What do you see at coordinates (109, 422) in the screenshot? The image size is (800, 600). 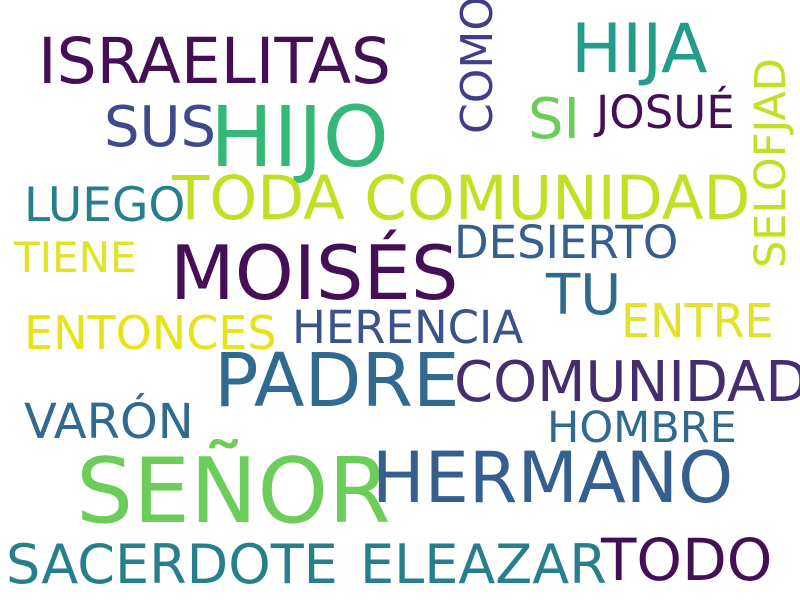 I see `word-varon: VARÓN` at bounding box center [109, 422].